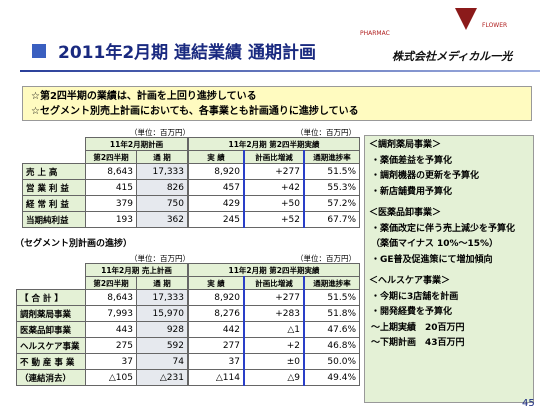 The image size is (560, 420). I want to click on value-cell: 37, so click(111, 361).